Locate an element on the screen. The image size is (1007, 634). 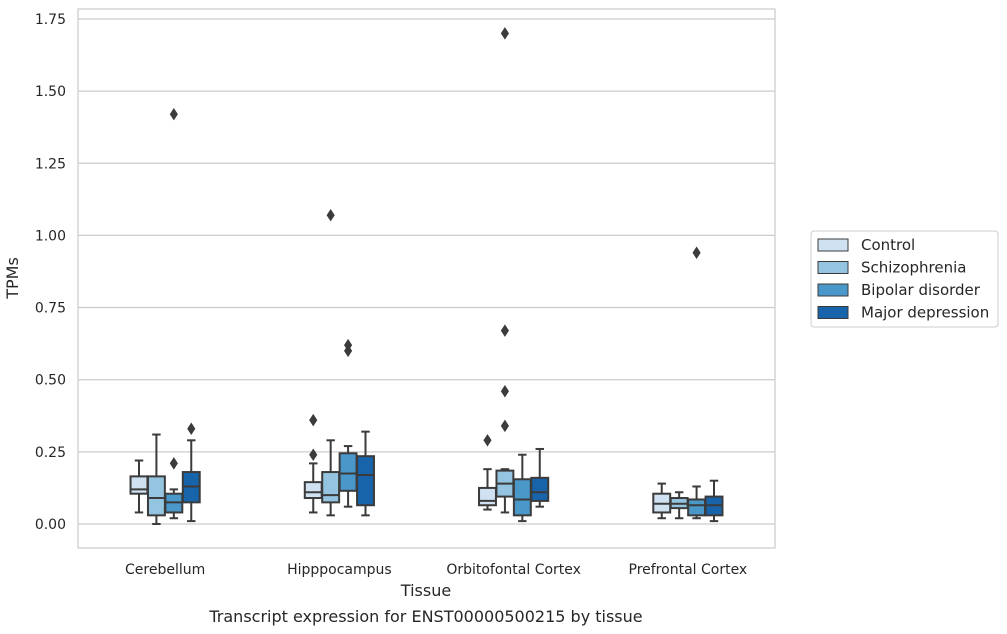
legend-label: Schizophrenia is located at coordinates (913, 268).